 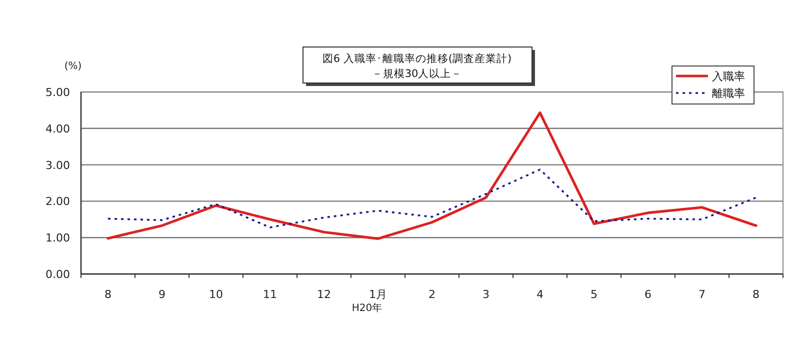 What do you see at coordinates (648, 294) in the screenshot?
I see `x-tick-label: 6` at bounding box center [648, 294].